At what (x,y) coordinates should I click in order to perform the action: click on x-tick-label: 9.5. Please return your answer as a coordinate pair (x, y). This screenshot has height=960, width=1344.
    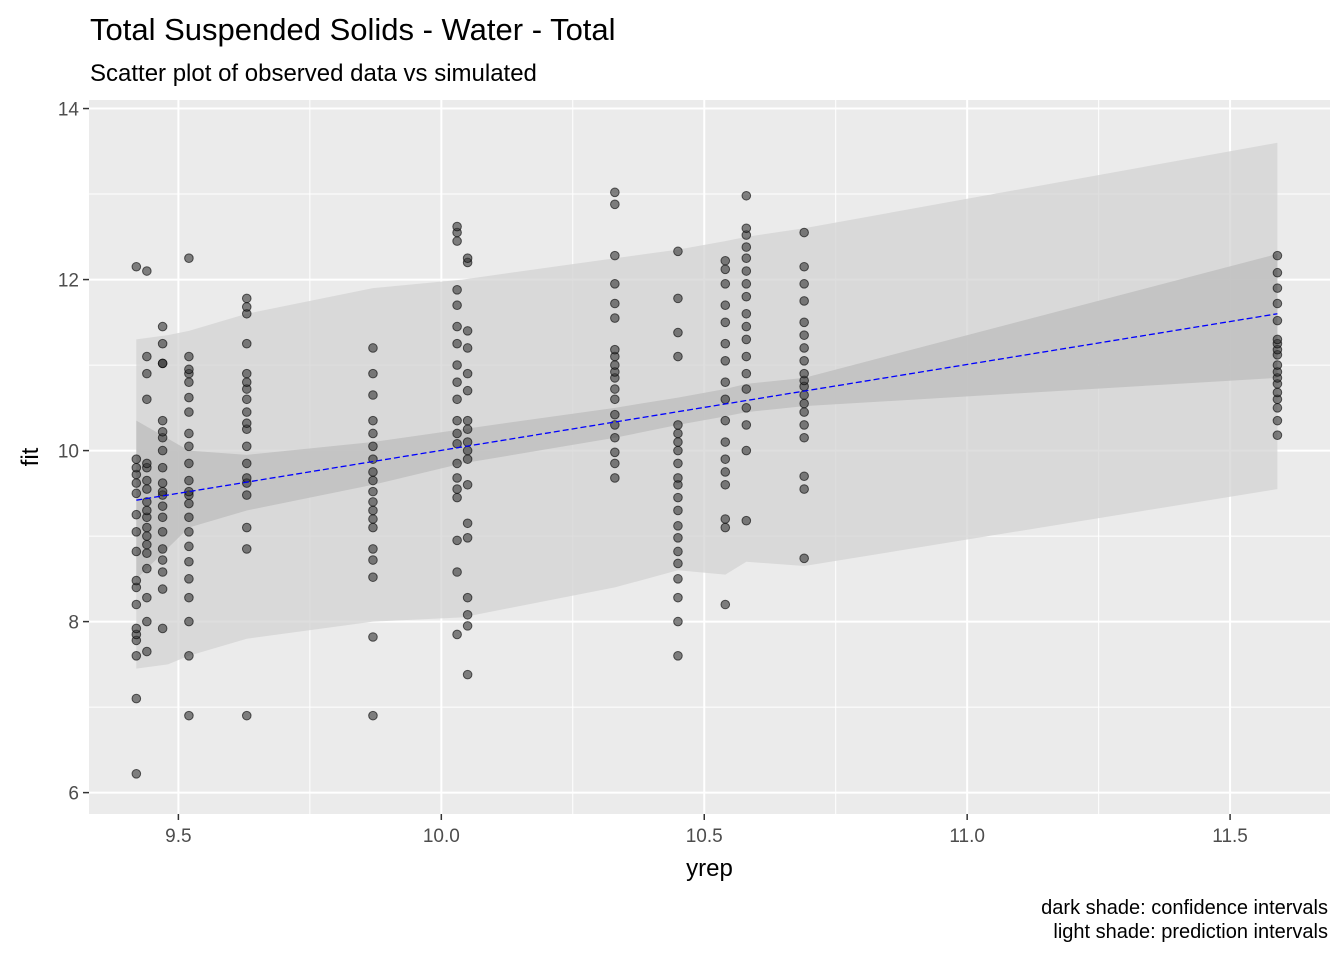
    Looking at the image, I should click on (178, 836).